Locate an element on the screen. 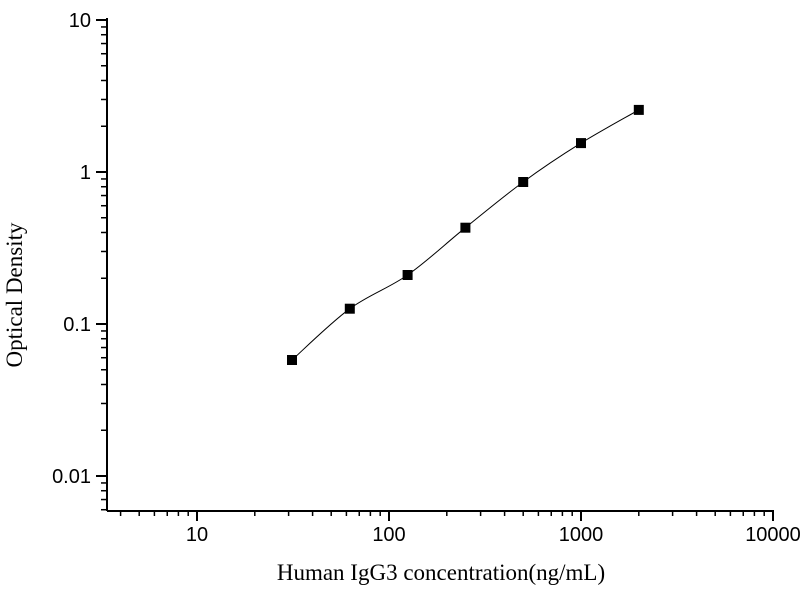 The image size is (800, 600). x-axis-title: Human IgG3 concentration(ng/mL) is located at coordinates (441, 572).